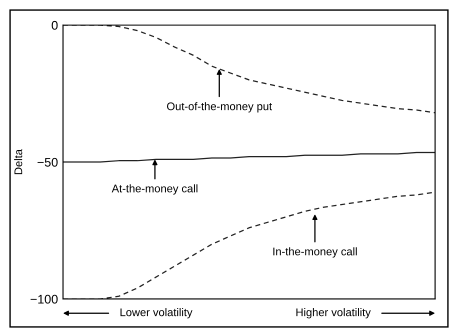  What do you see at coordinates (156, 313) in the screenshot?
I see `text: Lower volatility` at bounding box center [156, 313].